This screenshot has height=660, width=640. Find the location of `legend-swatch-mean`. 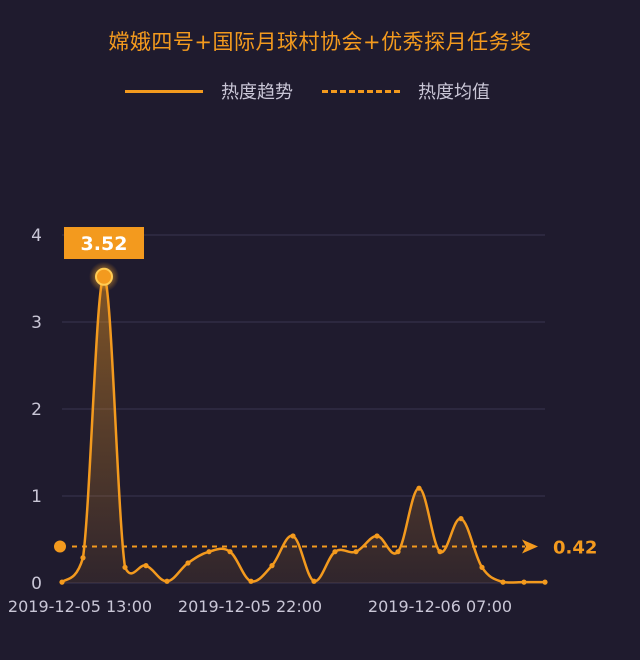

legend-swatch-mean is located at coordinates (361, 91).